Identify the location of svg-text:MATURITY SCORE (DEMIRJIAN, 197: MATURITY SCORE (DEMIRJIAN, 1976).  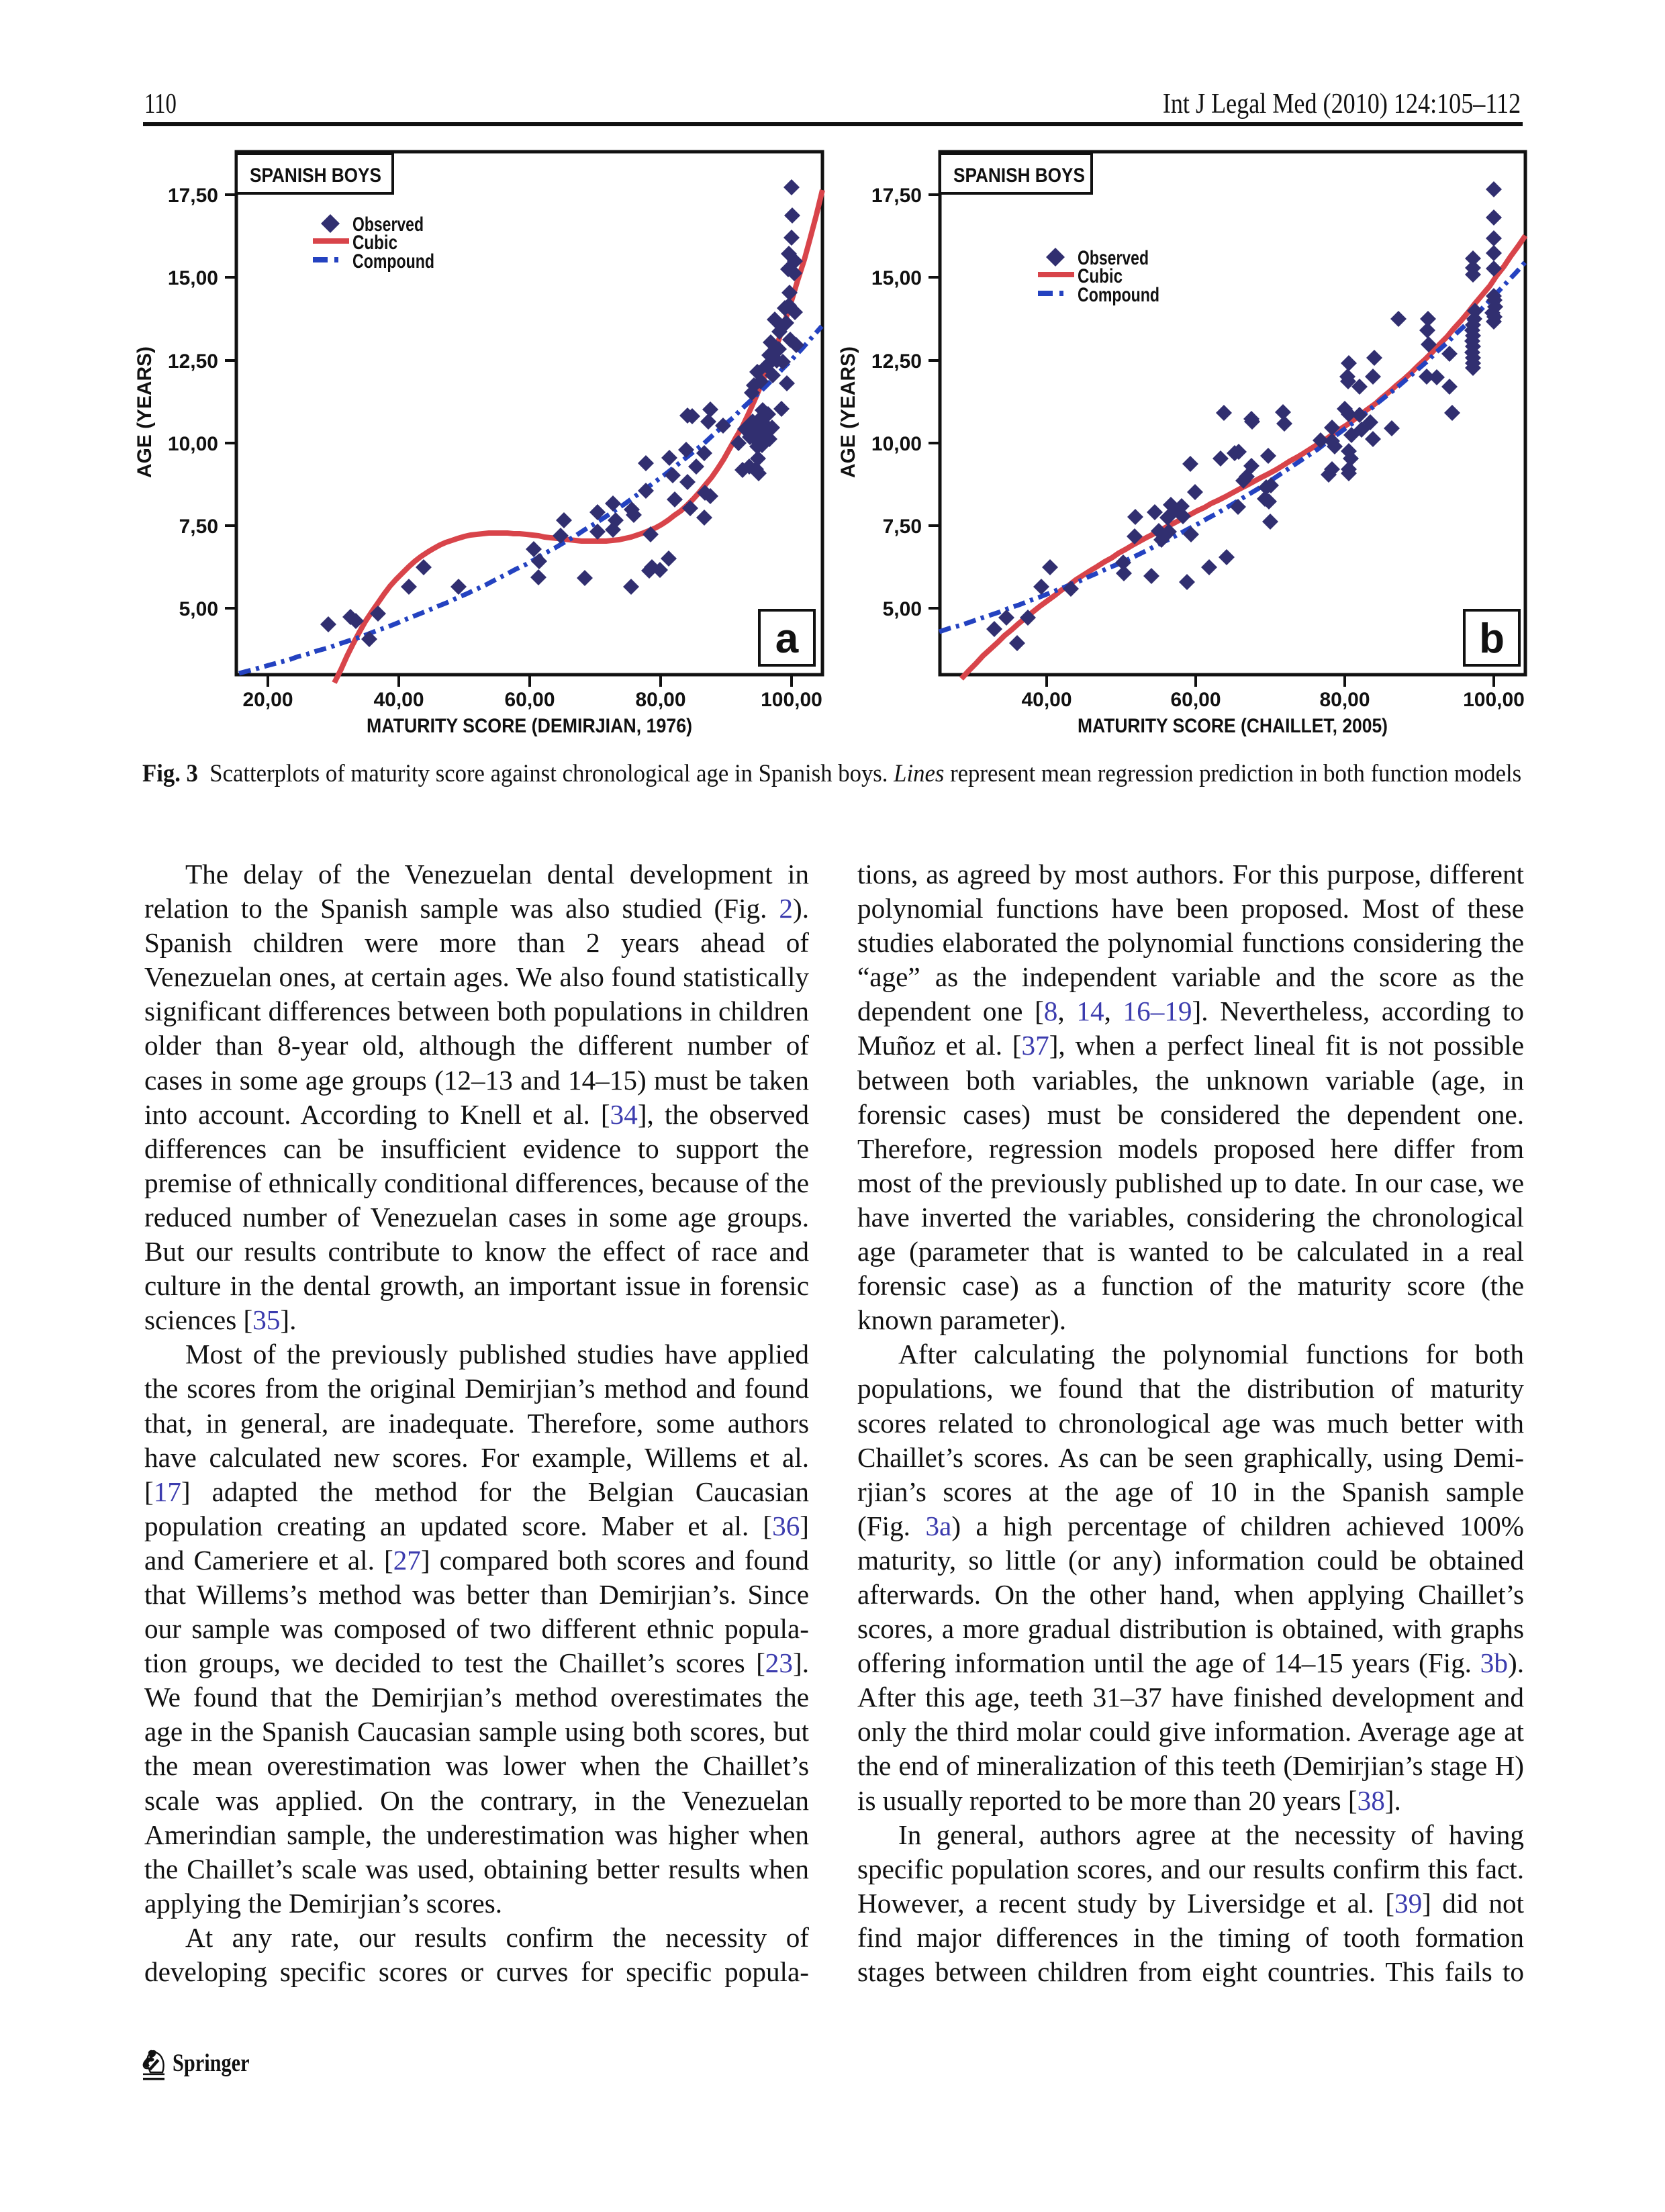
(529, 726).